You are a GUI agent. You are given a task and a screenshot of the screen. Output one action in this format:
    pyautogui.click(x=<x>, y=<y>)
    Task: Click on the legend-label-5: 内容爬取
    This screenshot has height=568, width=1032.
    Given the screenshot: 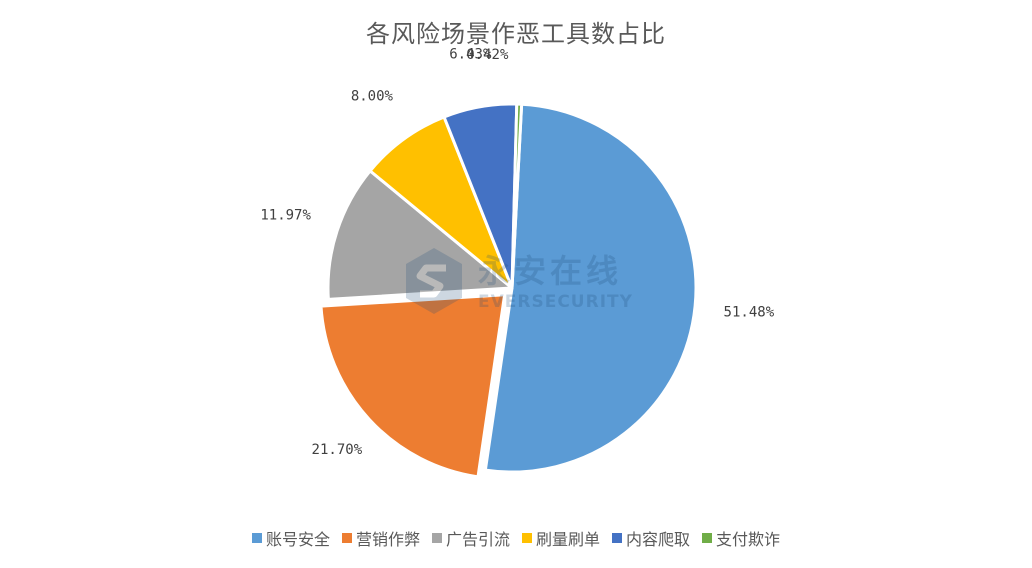 What is the action you would take?
    pyautogui.click(x=658, y=539)
    